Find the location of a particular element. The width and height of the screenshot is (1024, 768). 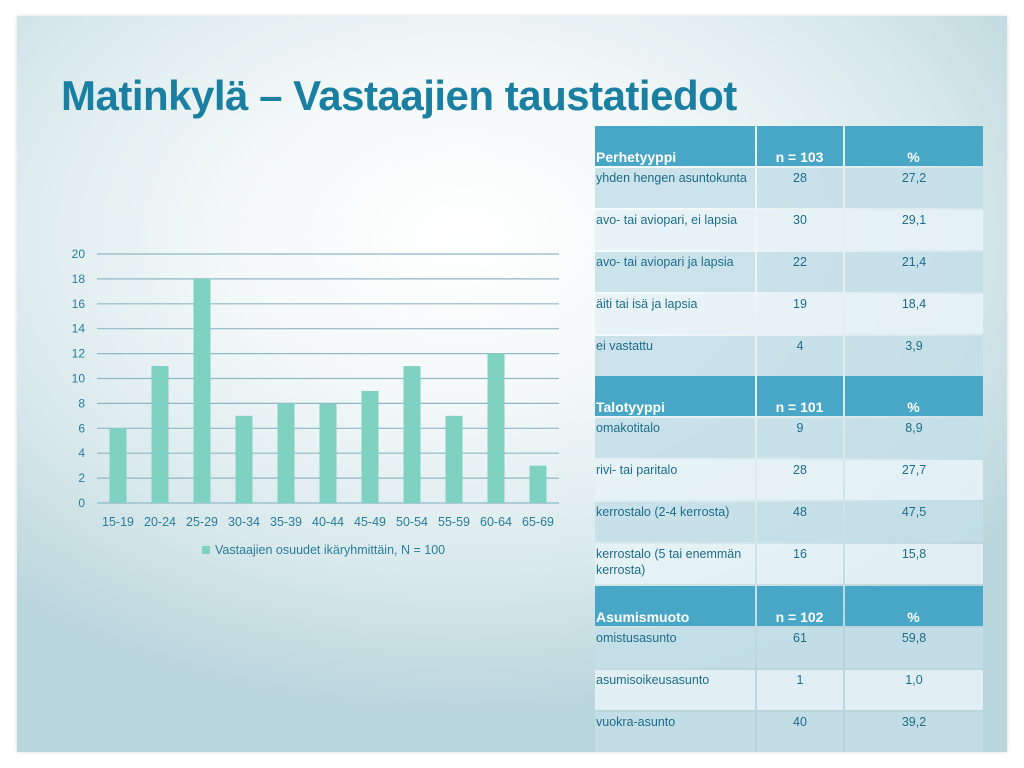

table-cell: yhden hengen asuntokunta is located at coordinates (675, 188).